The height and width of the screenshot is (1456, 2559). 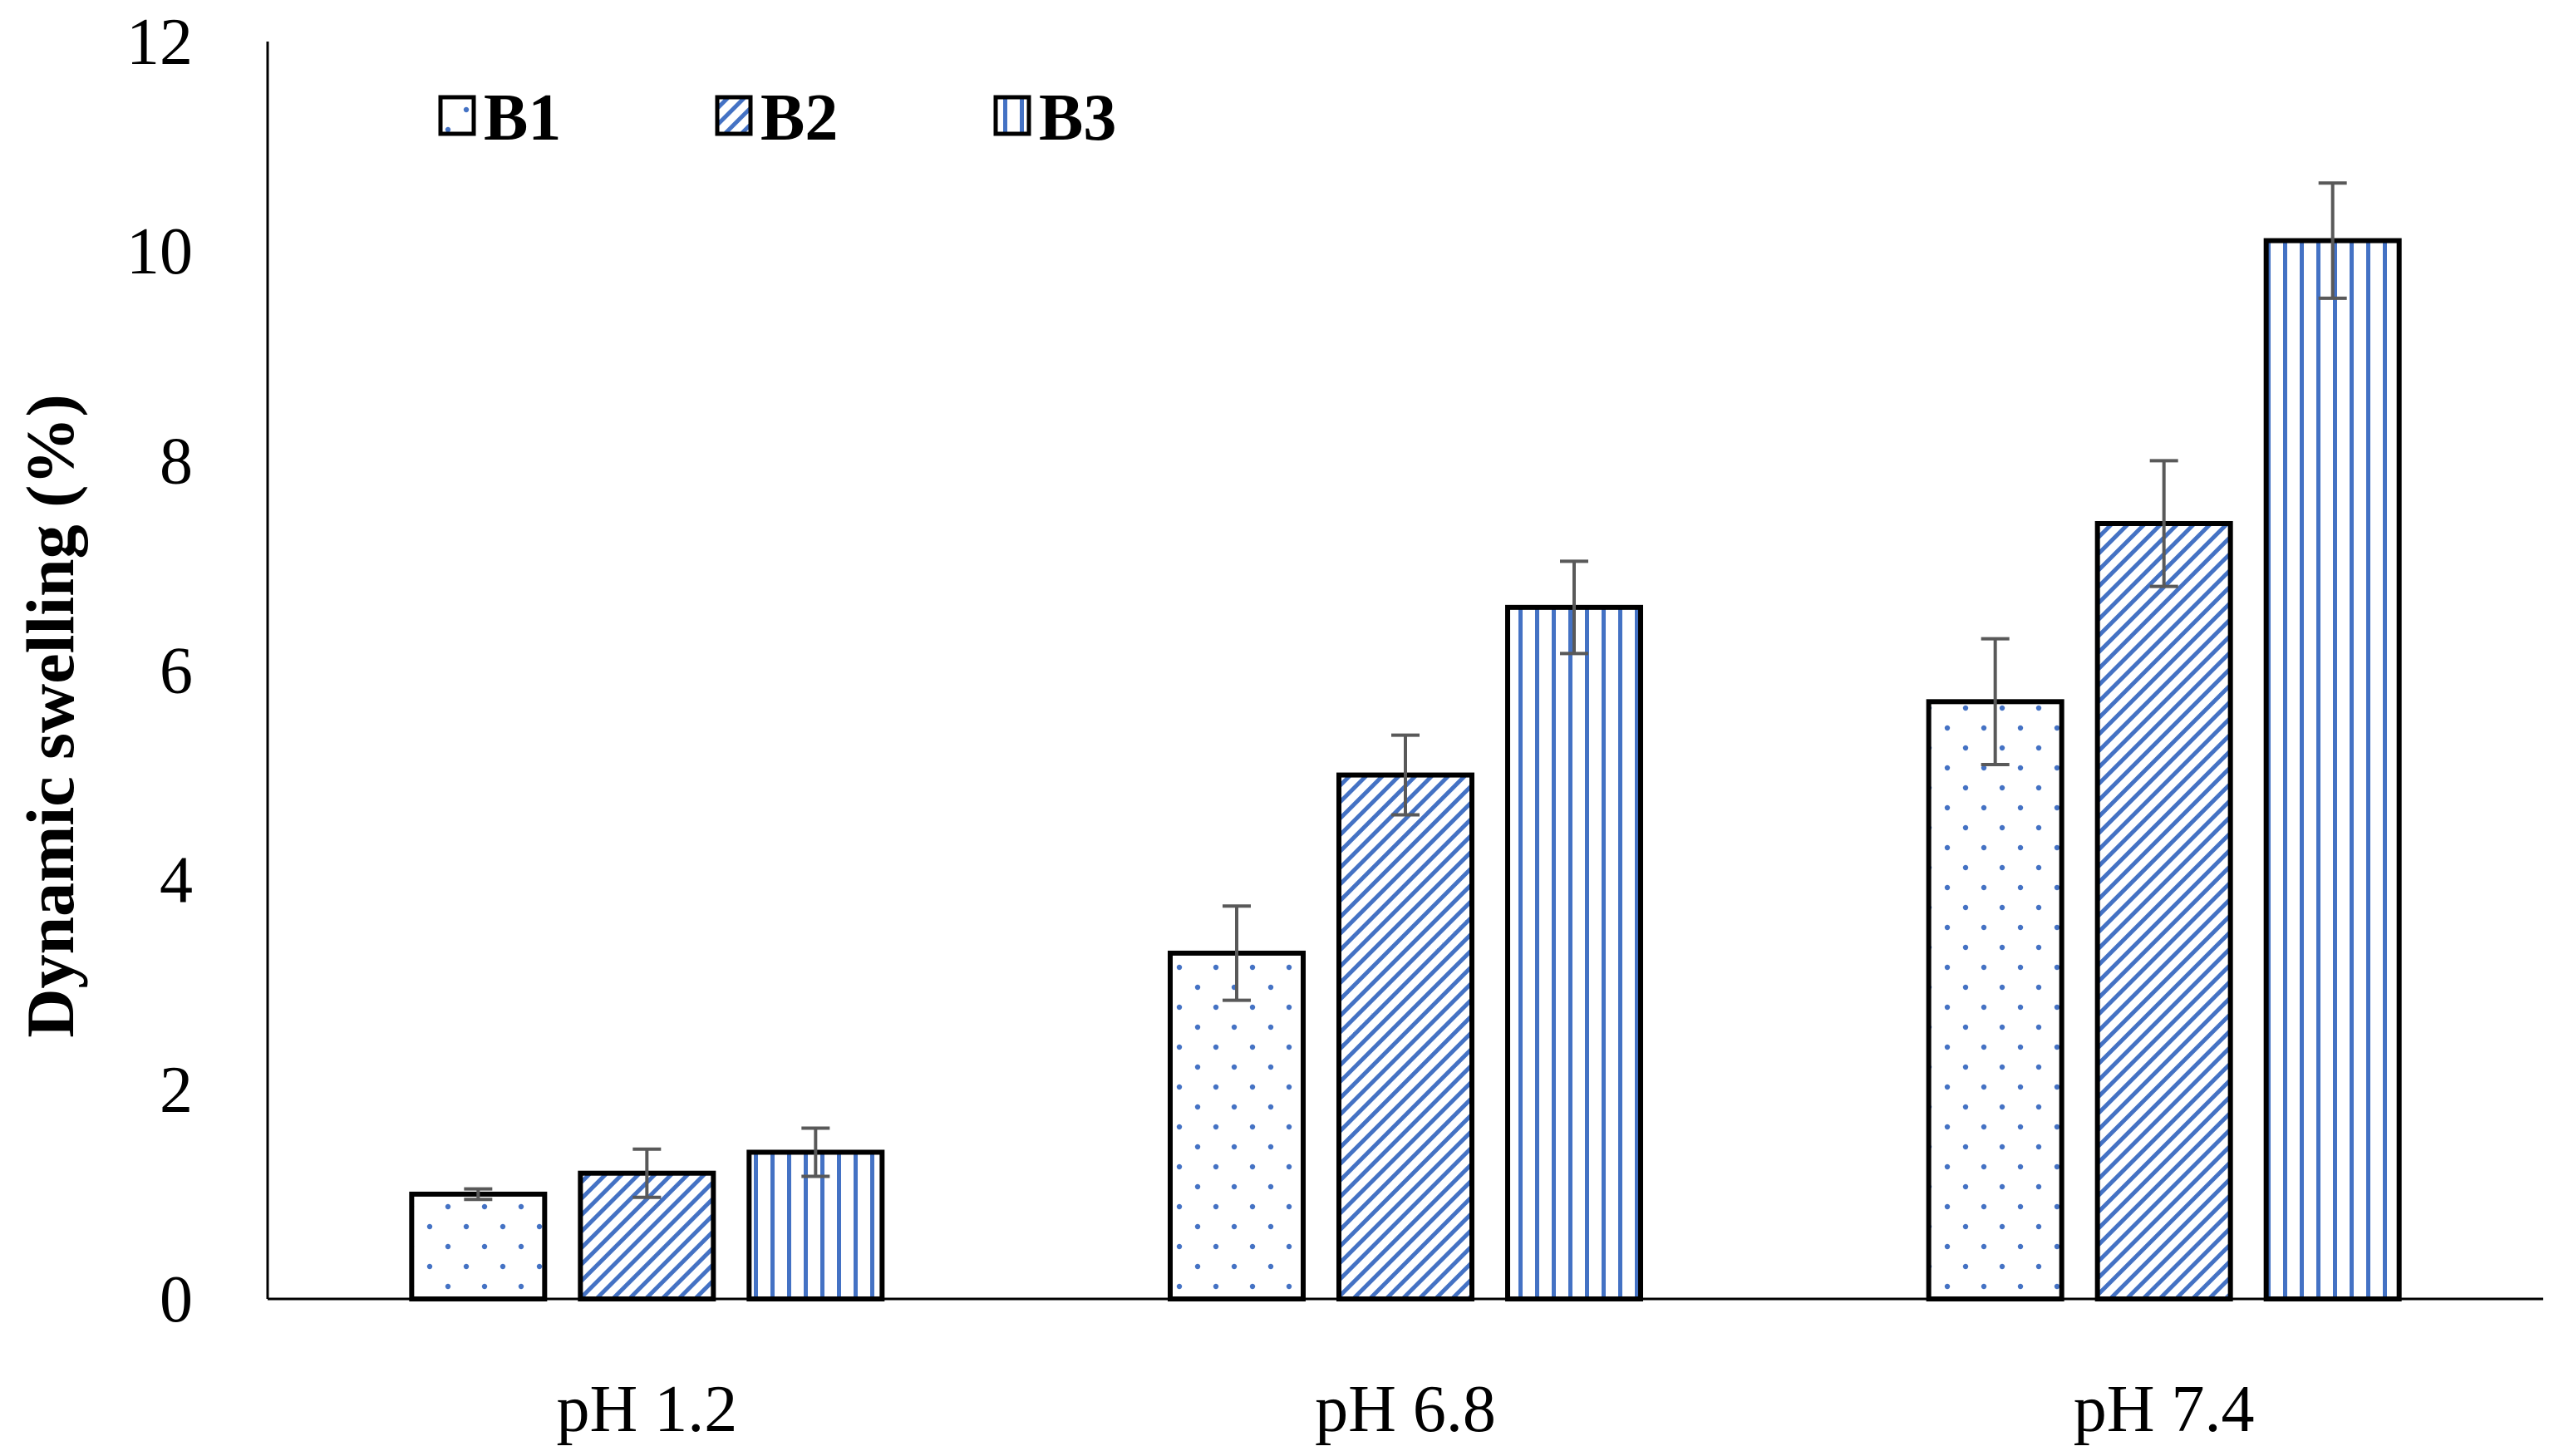 I want to click on y-tick-label: 12, so click(x=159, y=42).